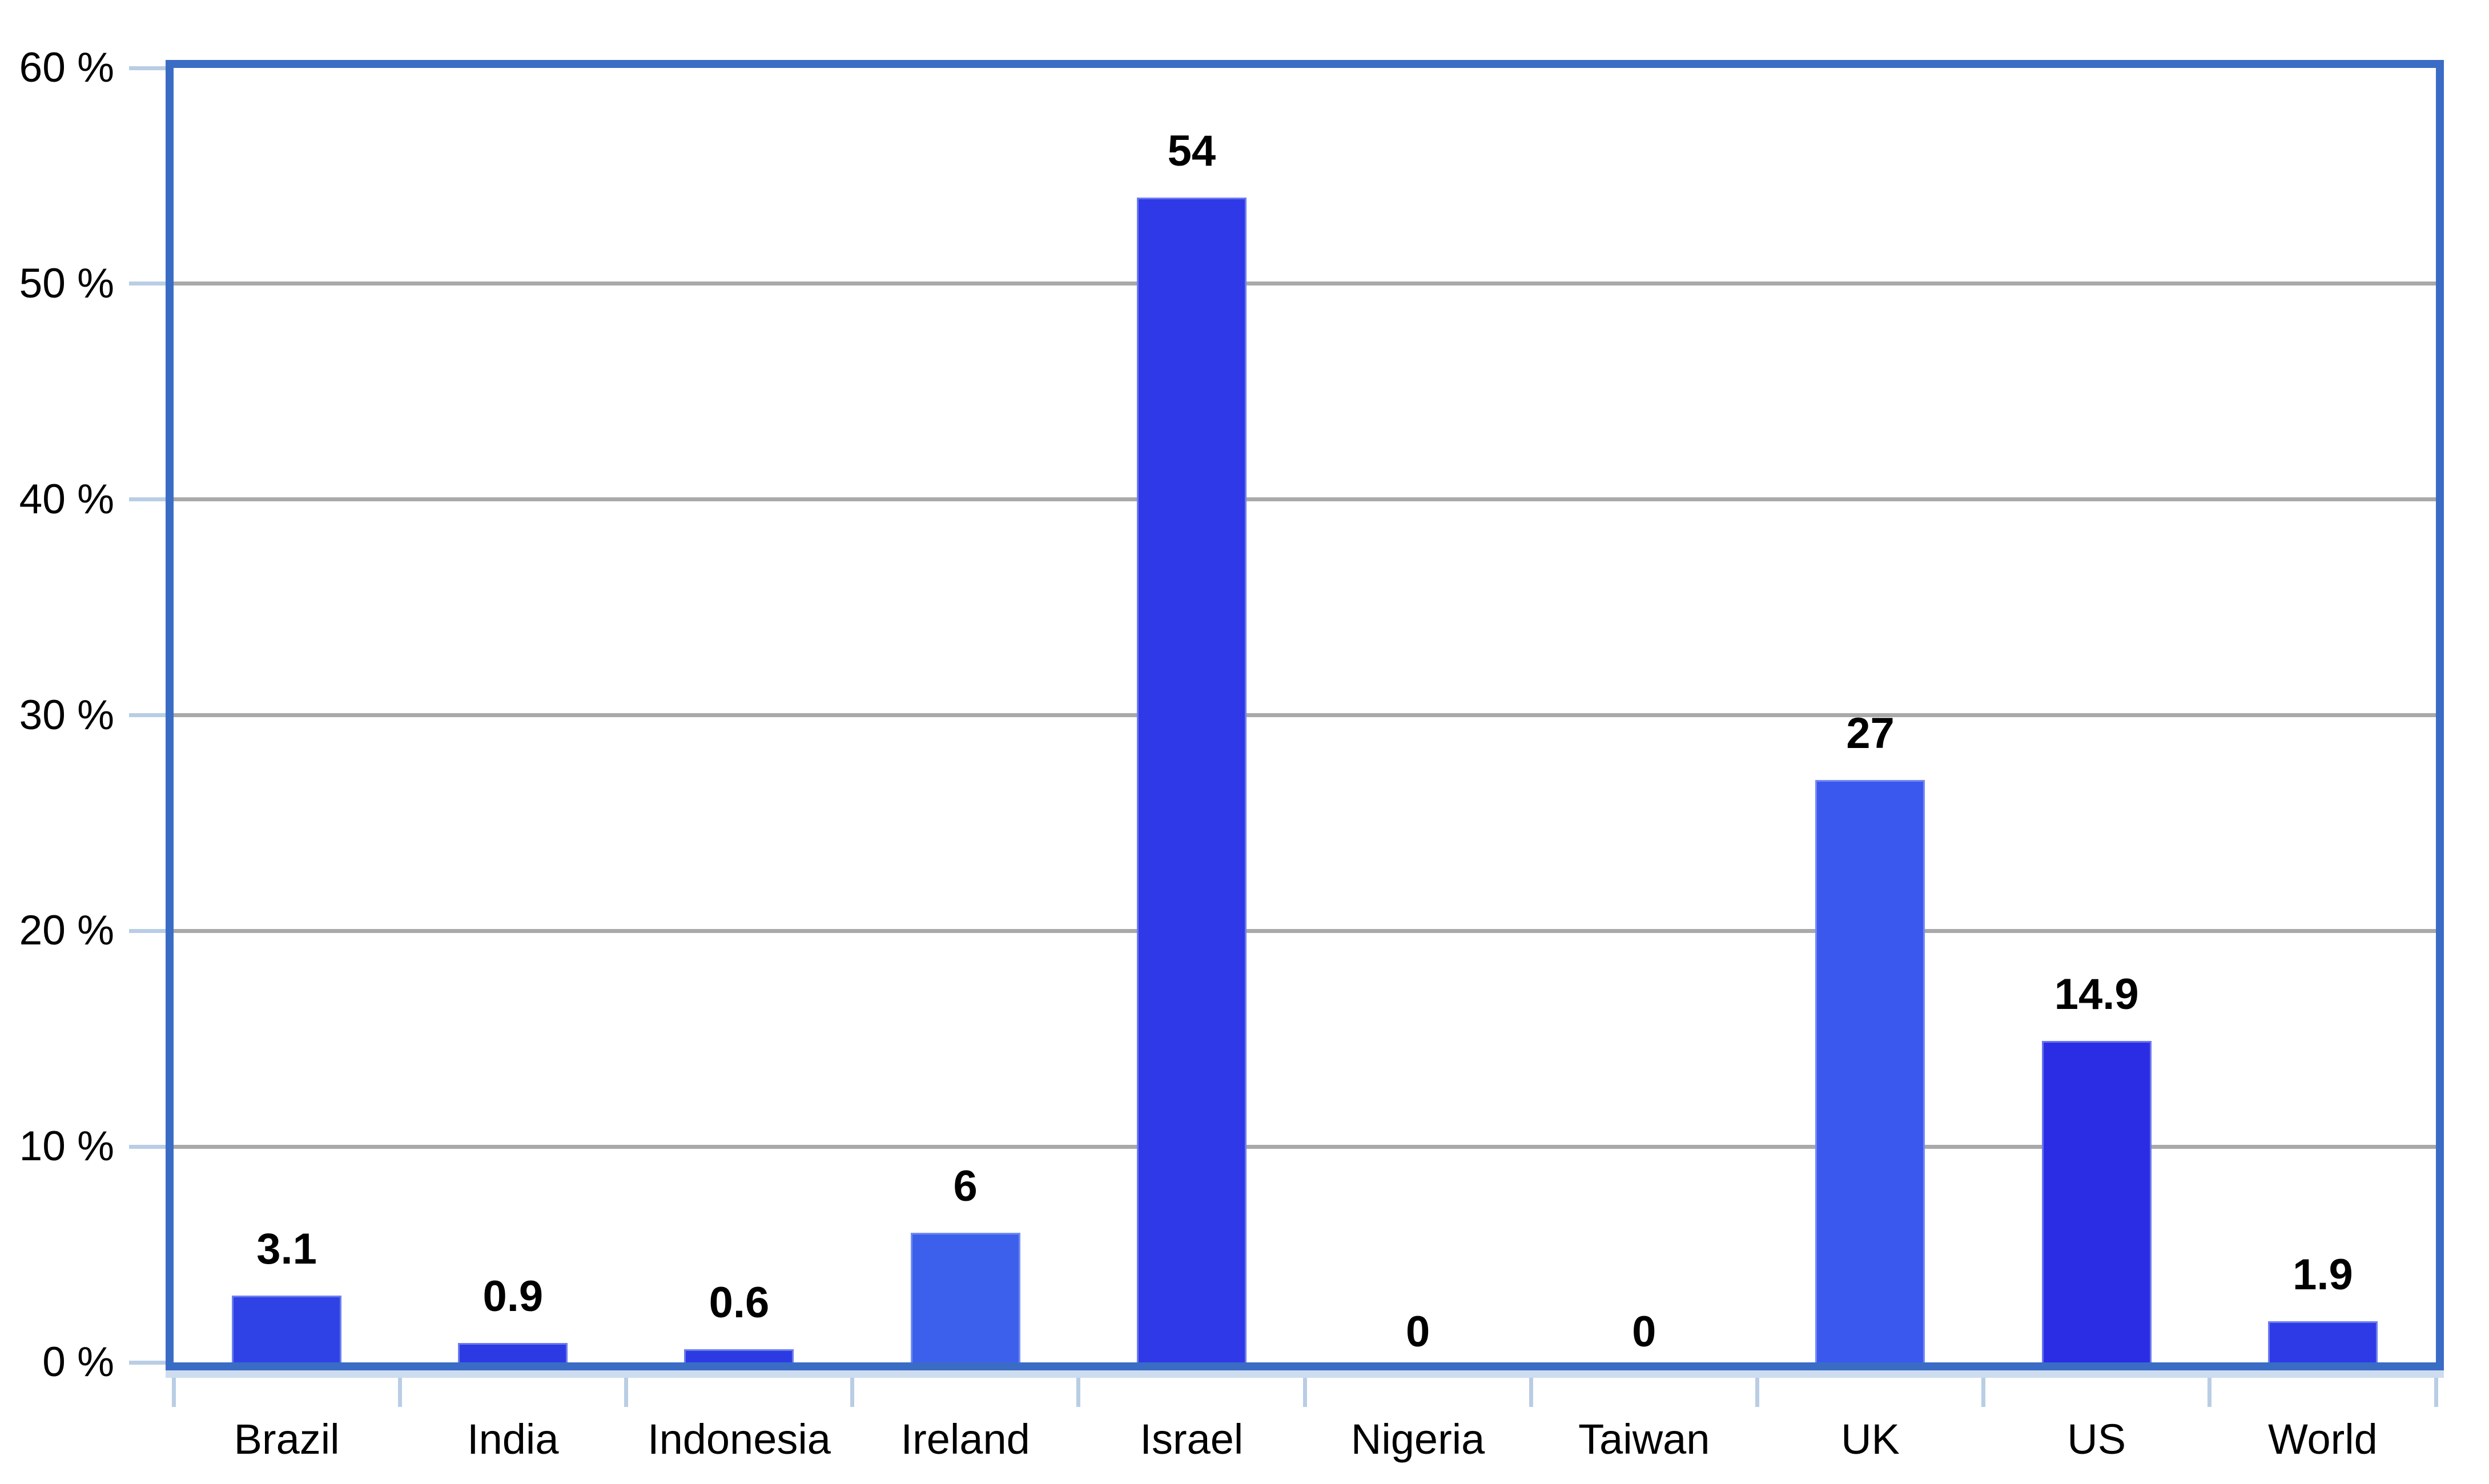 The height and width of the screenshot is (1484, 2489). What do you see at coordinates (2323, 1275) in the screenshot?
I see `value-label-world: 1.9` at bounding box center [2323, 1275].